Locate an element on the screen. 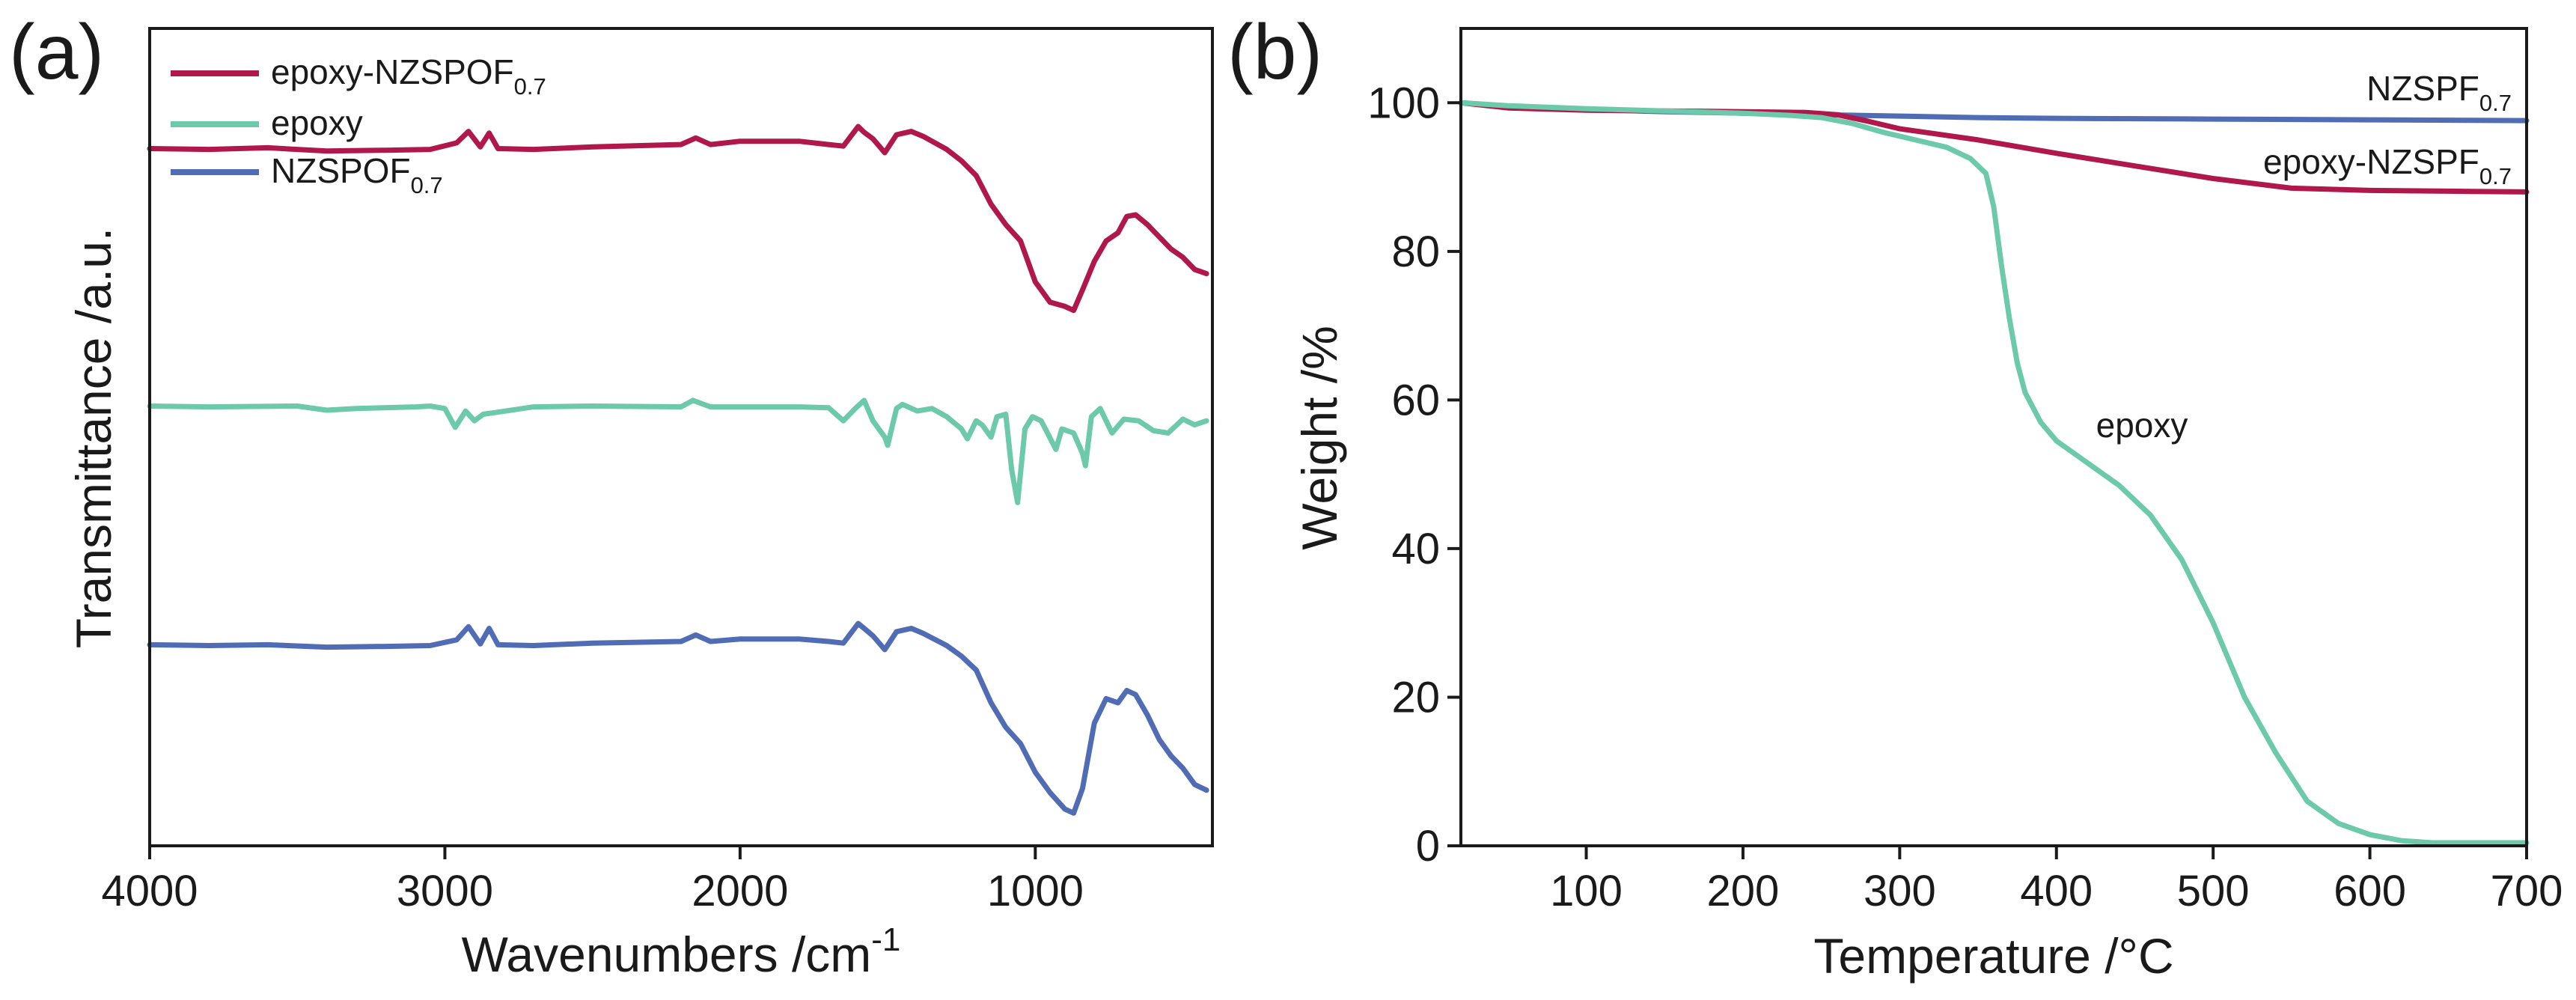 The image size is (2576, 1000). x-tick-label: 100 is located at coordinates (1586, 891).